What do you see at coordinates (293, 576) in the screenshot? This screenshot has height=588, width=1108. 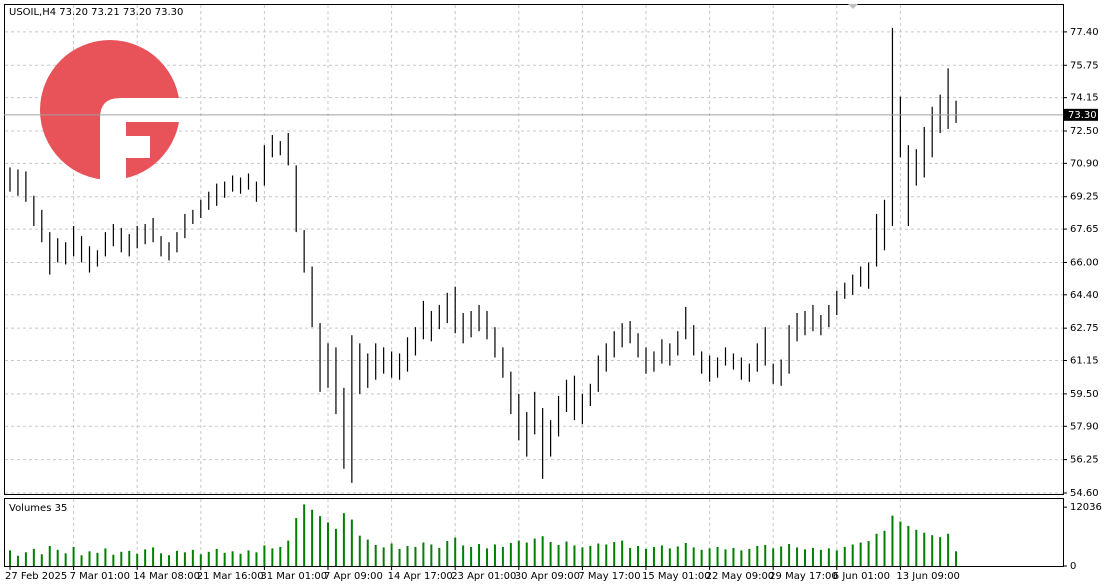 I see `x-tick-label: 31 Mar 01:00` at bounding box center [293, 576].